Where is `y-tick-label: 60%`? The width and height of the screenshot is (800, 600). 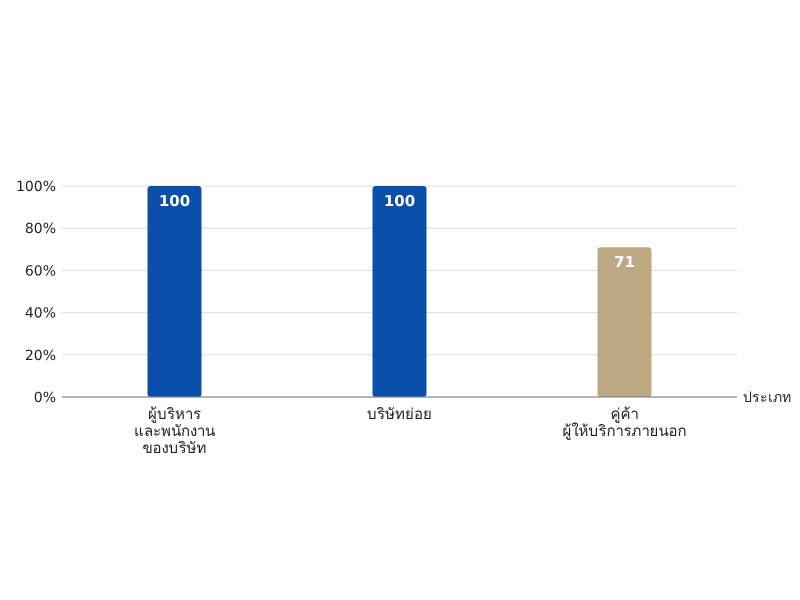
y-tick-label: 60% is located at coordinates (40, 271).